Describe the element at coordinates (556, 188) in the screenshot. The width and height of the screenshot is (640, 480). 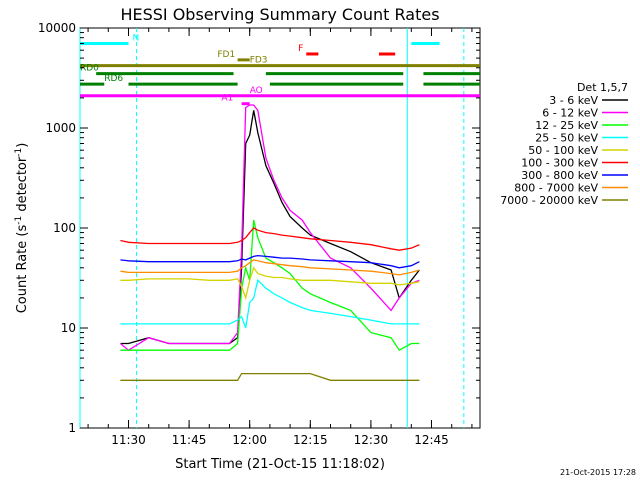
I see `legend-entry-label: 800 - 7000 keV` at that location.